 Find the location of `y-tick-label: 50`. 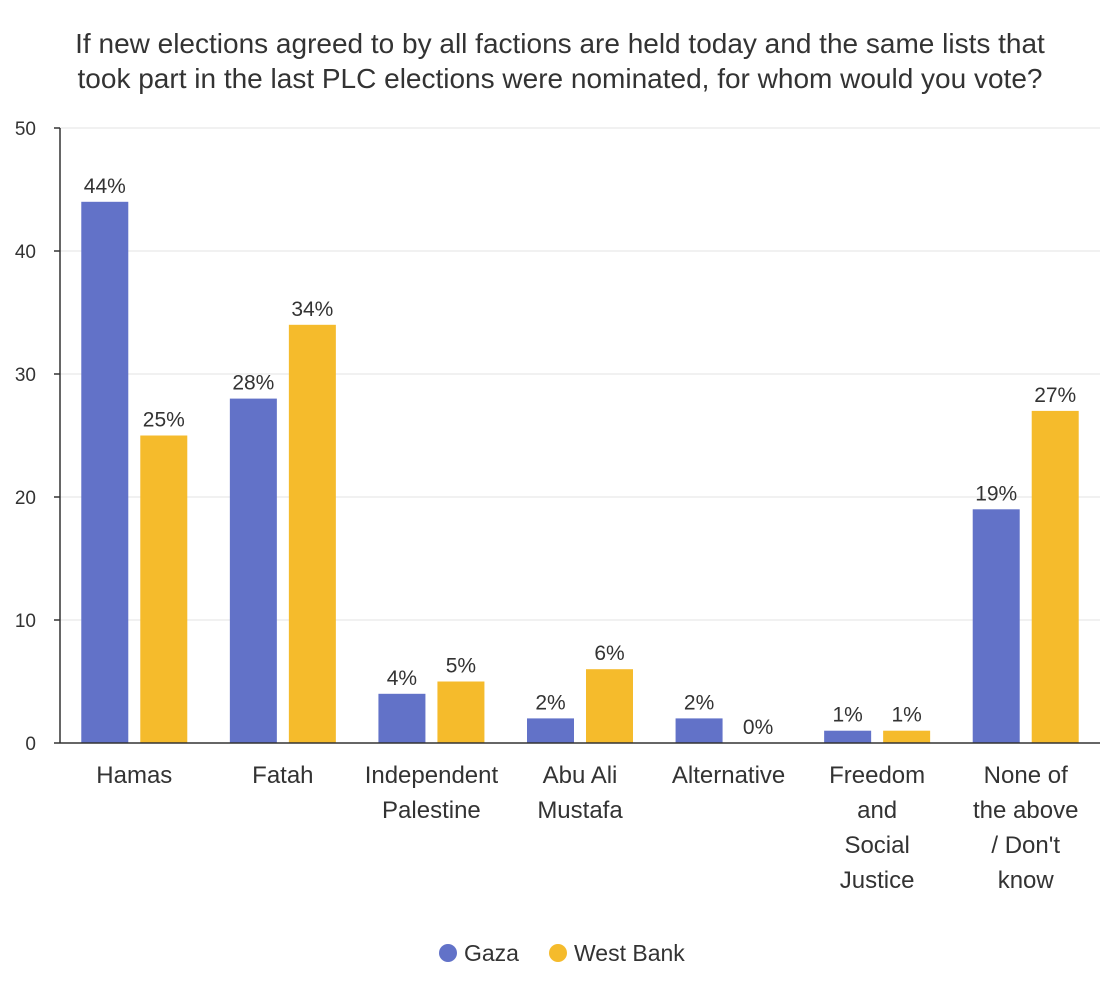

y-tick-label: 50 is located at coordinates (25, 129).